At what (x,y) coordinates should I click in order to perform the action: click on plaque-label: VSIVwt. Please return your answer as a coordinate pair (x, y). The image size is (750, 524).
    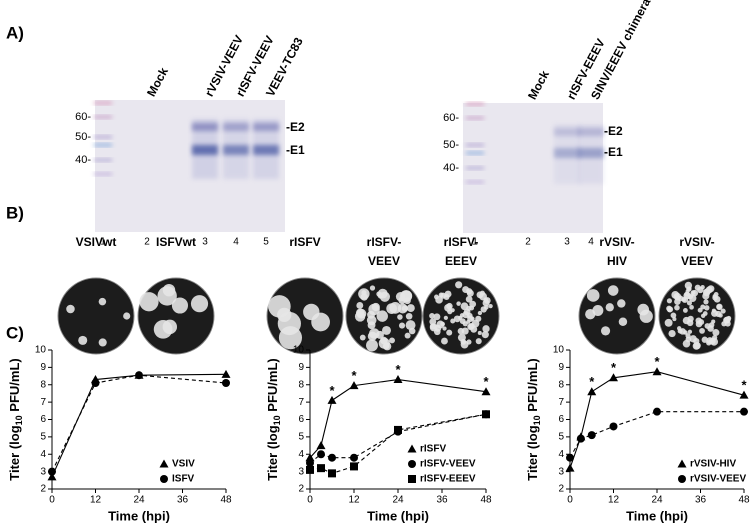
    Looking at the image, I should click on (96, 242).